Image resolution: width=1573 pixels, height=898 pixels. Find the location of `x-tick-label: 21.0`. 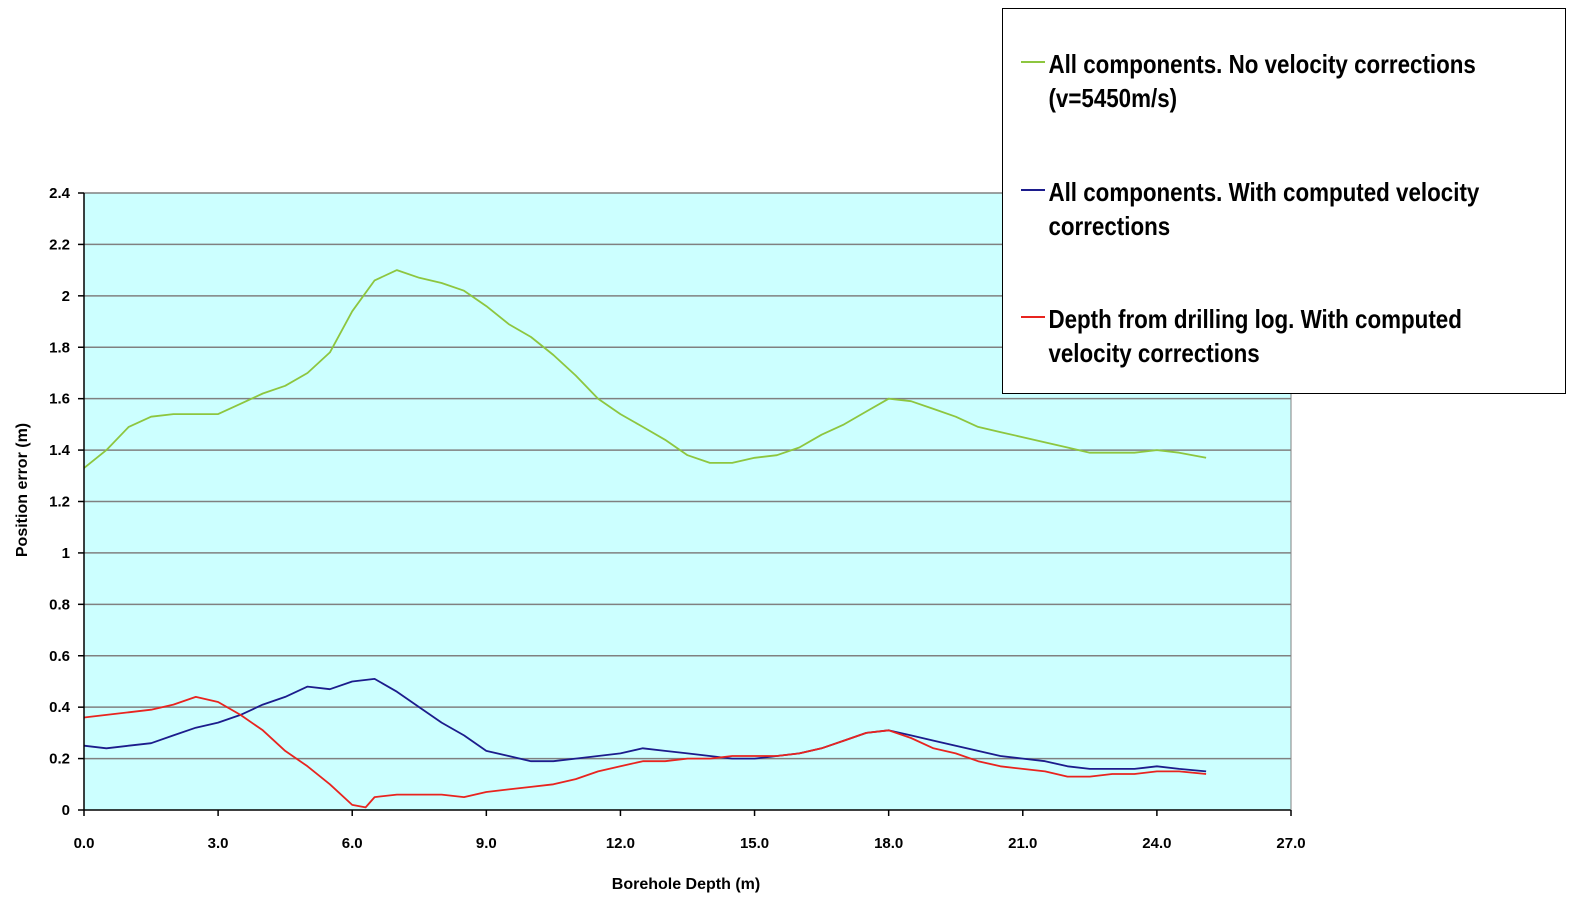

x-tick-label: 21.0 is located at coordinates (1022, 843).